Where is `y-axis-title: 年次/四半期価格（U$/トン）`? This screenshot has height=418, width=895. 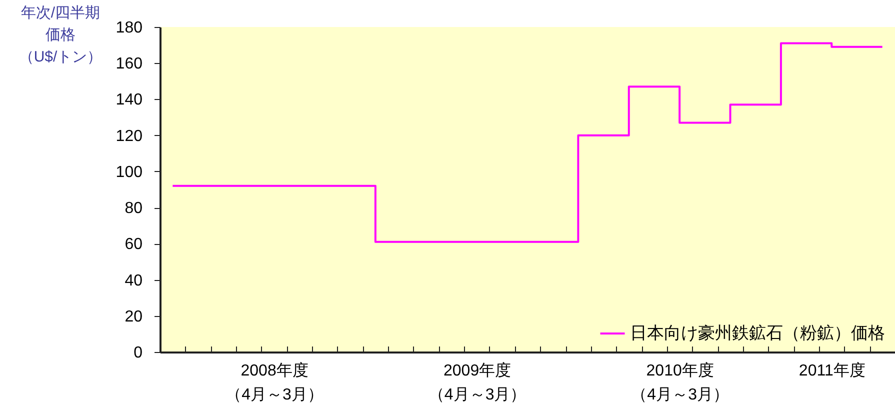
y-axis-title: 年次/四半期価格（U$/トン） is located at coordinates (60, 35).